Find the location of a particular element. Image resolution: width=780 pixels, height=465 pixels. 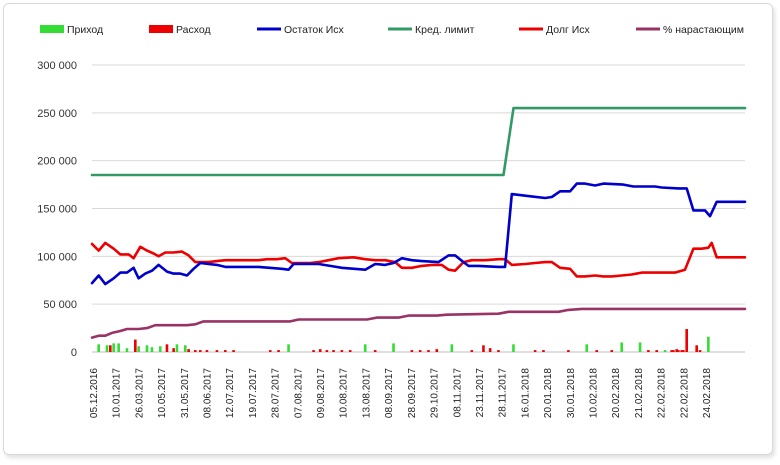

y-tick-label: 300 000 is located at coordinates (57, 66).